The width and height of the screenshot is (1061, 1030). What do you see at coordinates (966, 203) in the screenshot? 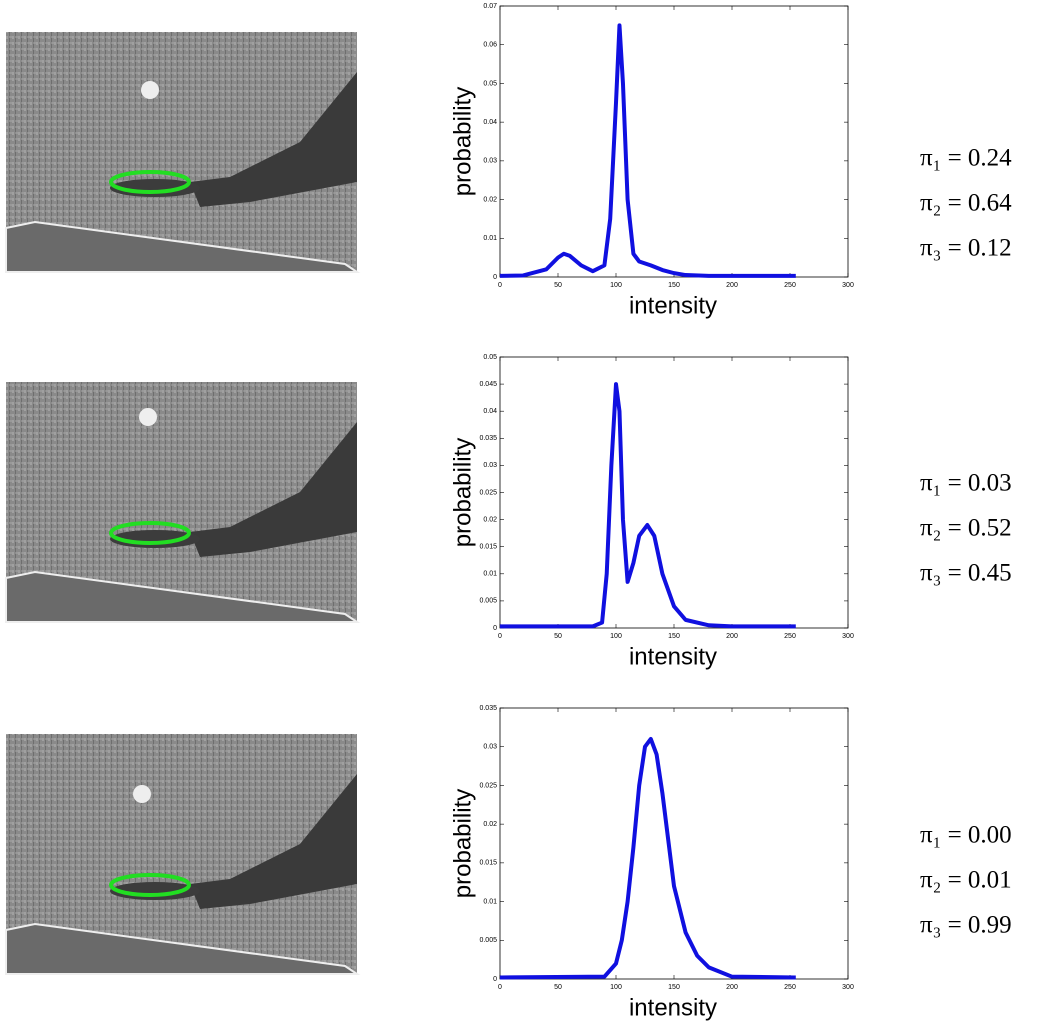
I see `mixture-weight: π₂ = 0.64` at bounding box center [966, 203].